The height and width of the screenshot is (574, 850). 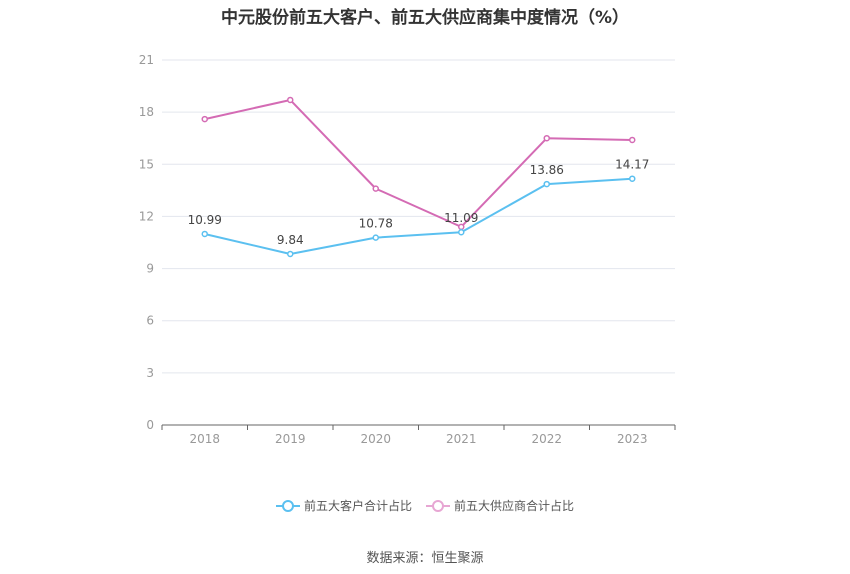 What do you see at coordinates (205, 220) in the screenshot?
I see `data-label: 10.99` at bounding box center [205, 220].